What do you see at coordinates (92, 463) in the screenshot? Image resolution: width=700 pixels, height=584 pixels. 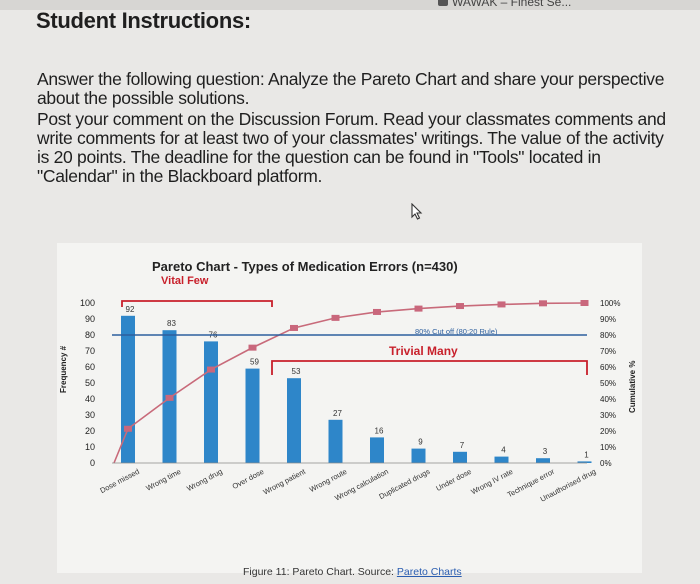 I see `y-tick-label: 0` at bounding box center [92, 463].